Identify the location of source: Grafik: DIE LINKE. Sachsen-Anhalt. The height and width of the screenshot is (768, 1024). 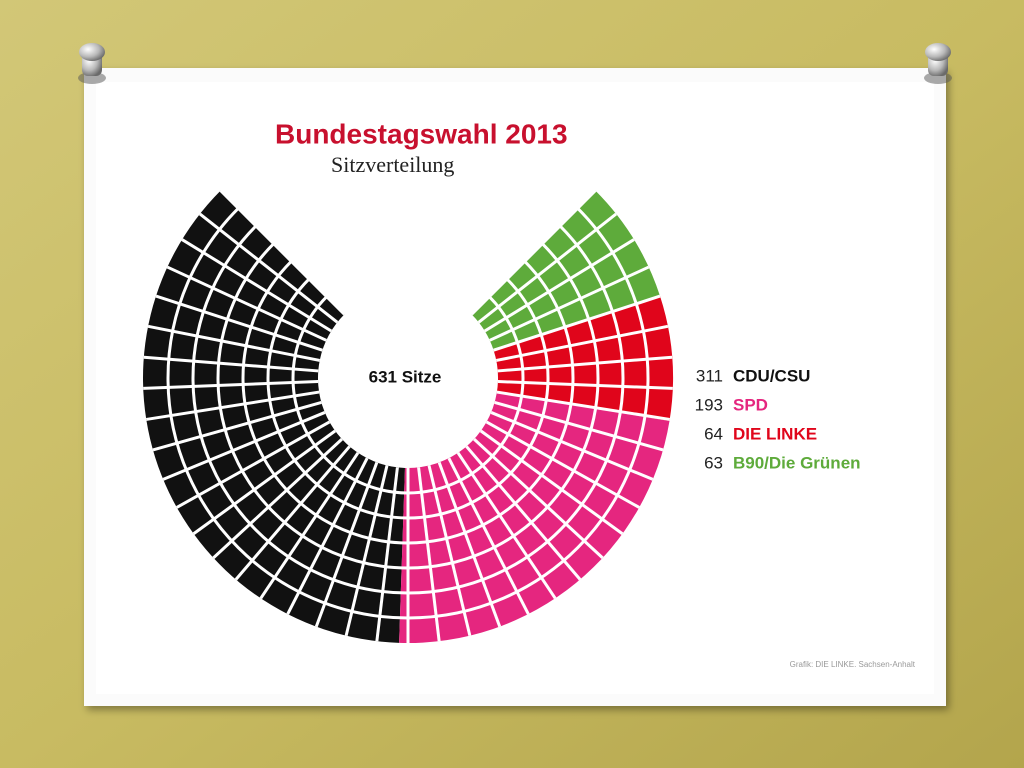
(853, 664).